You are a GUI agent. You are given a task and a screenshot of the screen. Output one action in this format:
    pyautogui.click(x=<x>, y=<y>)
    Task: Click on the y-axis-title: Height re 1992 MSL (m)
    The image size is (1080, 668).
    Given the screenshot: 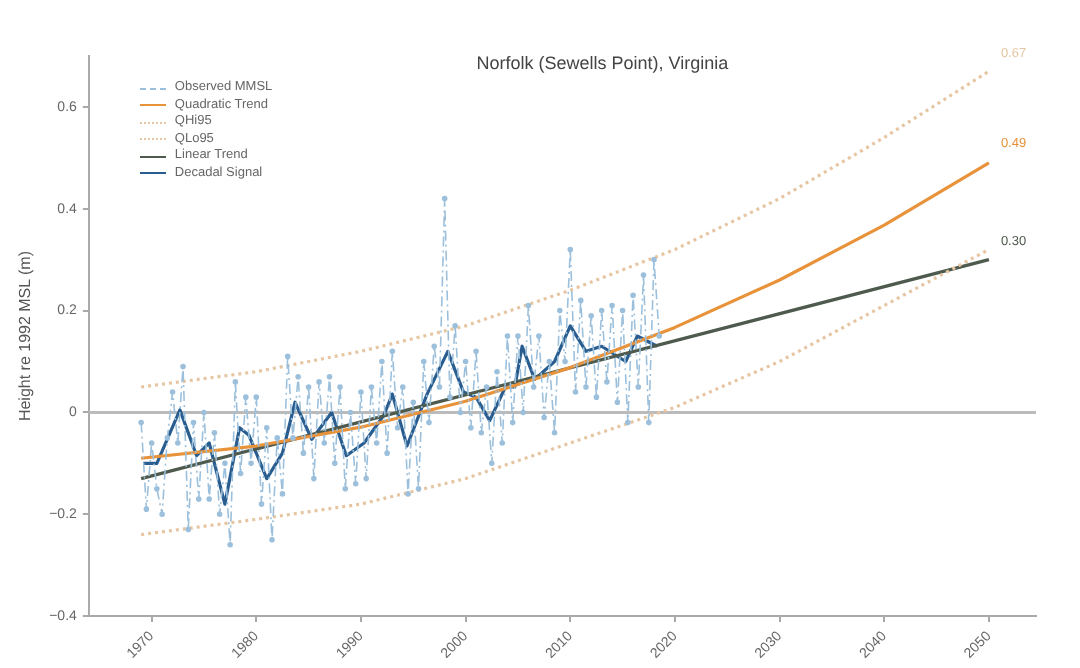 What is the action you would take?
    pyautogui.click(x=25, y=336)
    